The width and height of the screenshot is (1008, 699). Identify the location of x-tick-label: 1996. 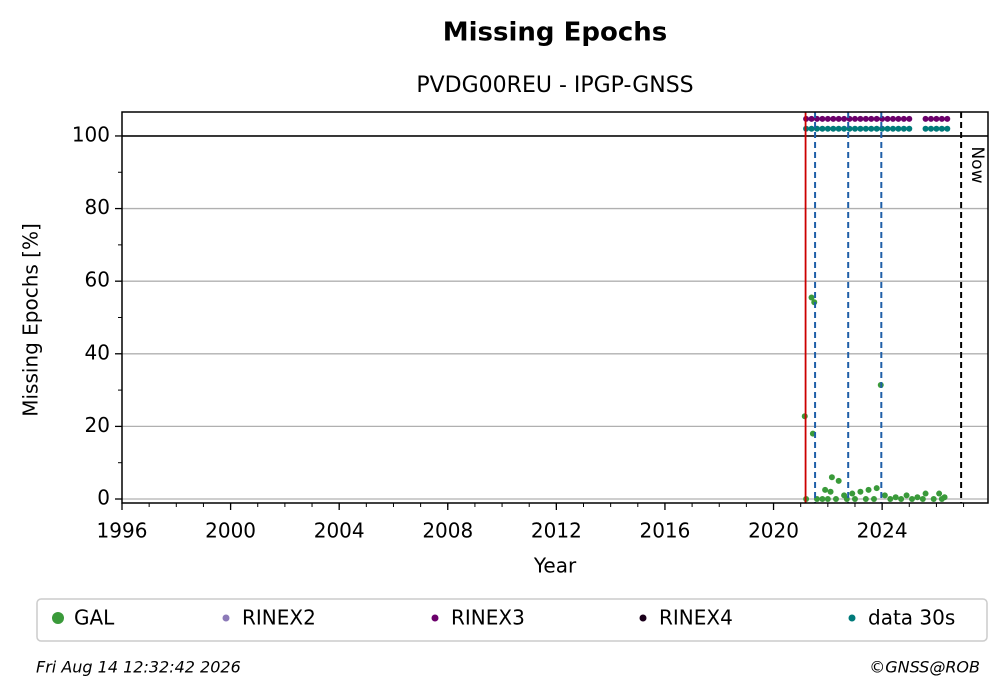
(122, 531).